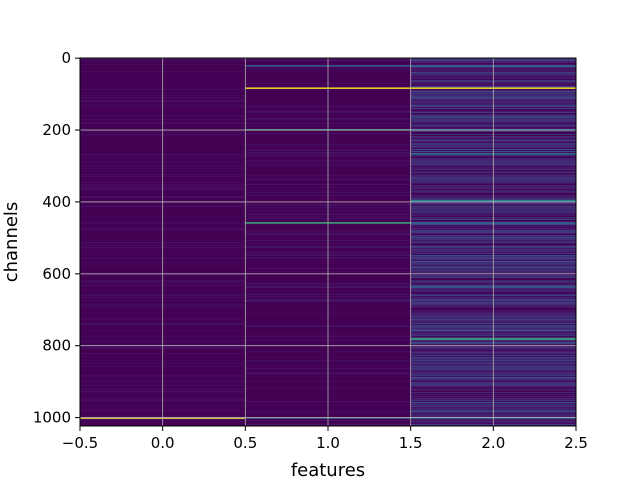 This screenshot has width=640, height=480. I want to click on y-tick-label: 800, so click(56, 346).